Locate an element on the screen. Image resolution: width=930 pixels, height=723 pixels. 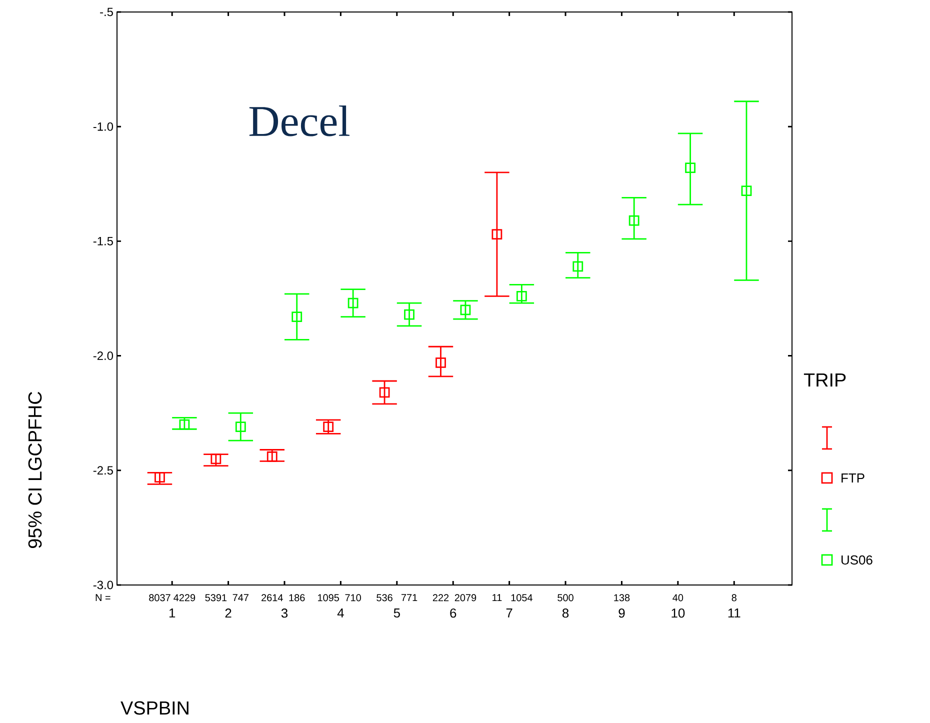
text: 500 is located at coordinates (566, 598).